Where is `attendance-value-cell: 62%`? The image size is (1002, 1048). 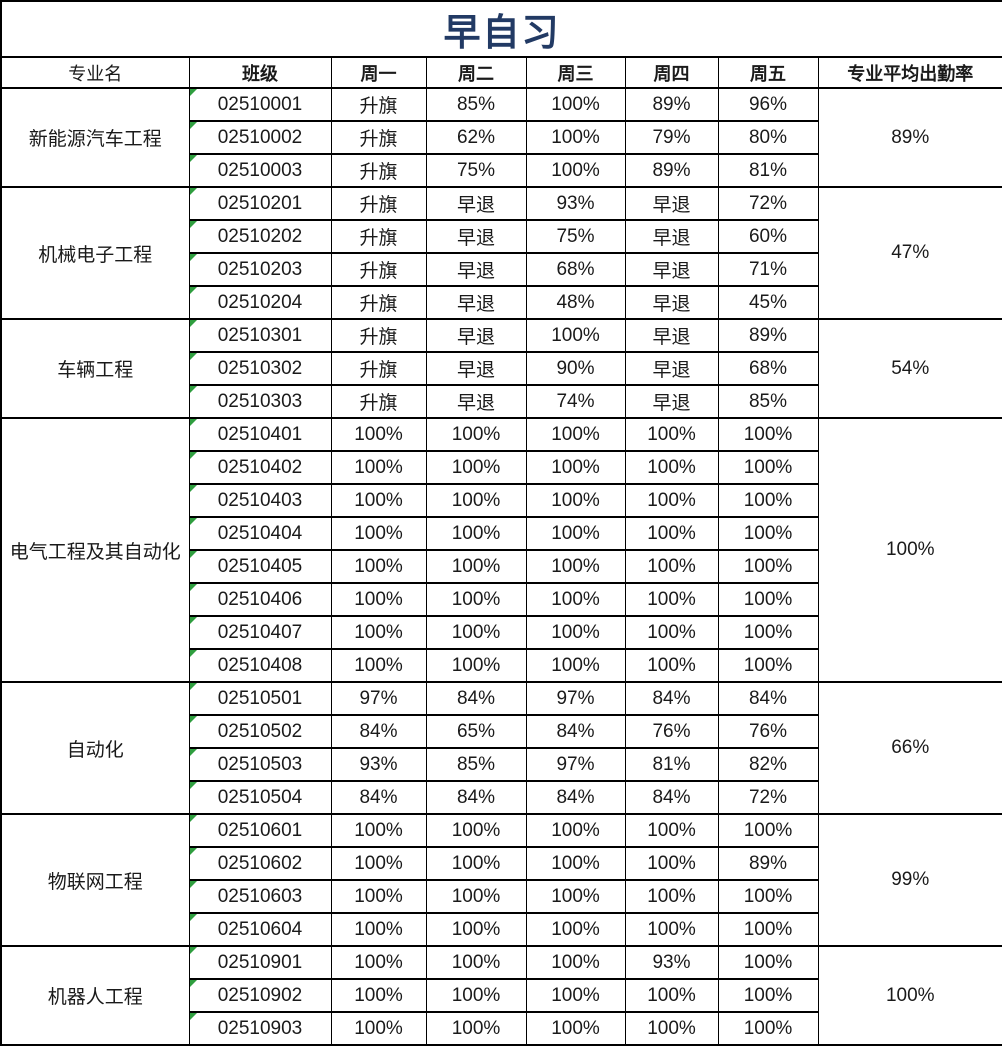
attendance-value-cell: 62% is located at coordinates (476, 137).